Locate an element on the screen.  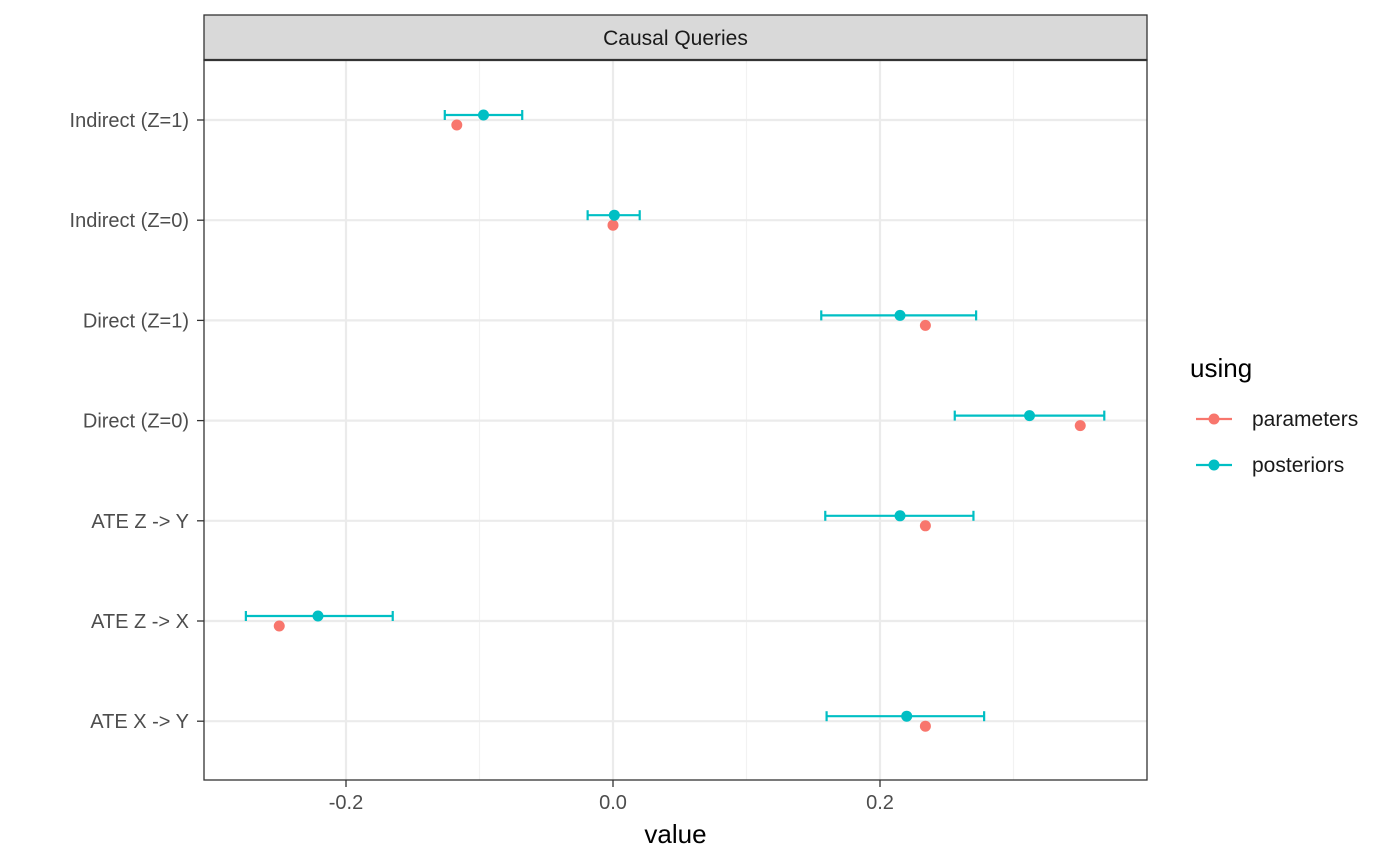
y-tick-label: Direct (Z=0) is located at coordinates (136, 422).